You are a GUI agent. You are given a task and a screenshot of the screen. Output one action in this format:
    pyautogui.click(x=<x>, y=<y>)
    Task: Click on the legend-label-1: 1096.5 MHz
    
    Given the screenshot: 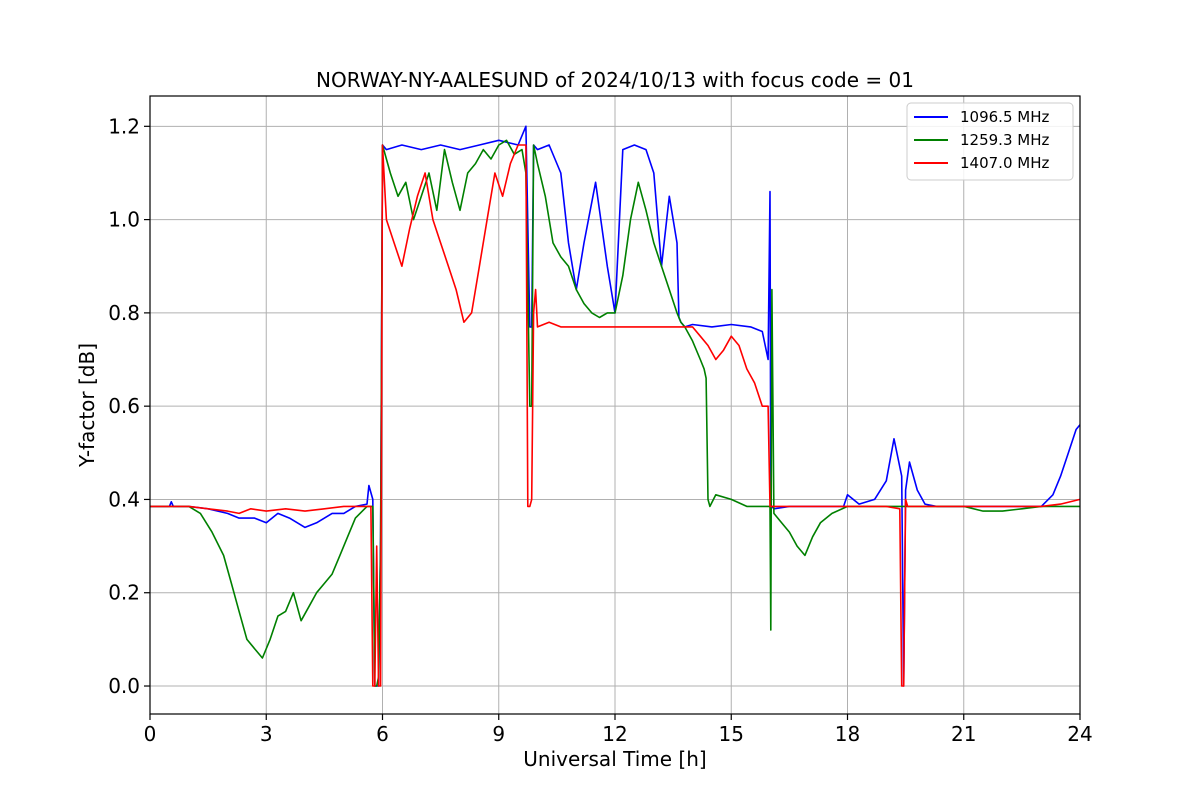 What is the action you would take?
    pyautogui.click(x=1004, y=117)
    